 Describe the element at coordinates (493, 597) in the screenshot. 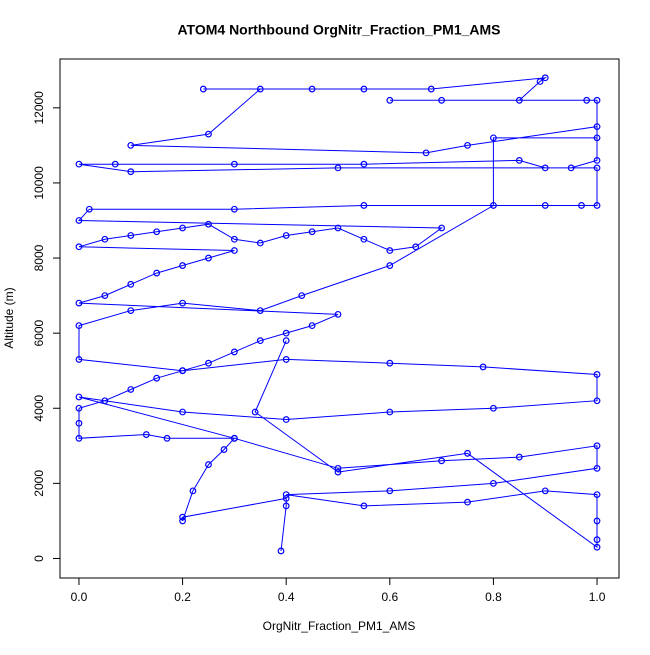

I see `x-tick-label: 0.8` at that location.